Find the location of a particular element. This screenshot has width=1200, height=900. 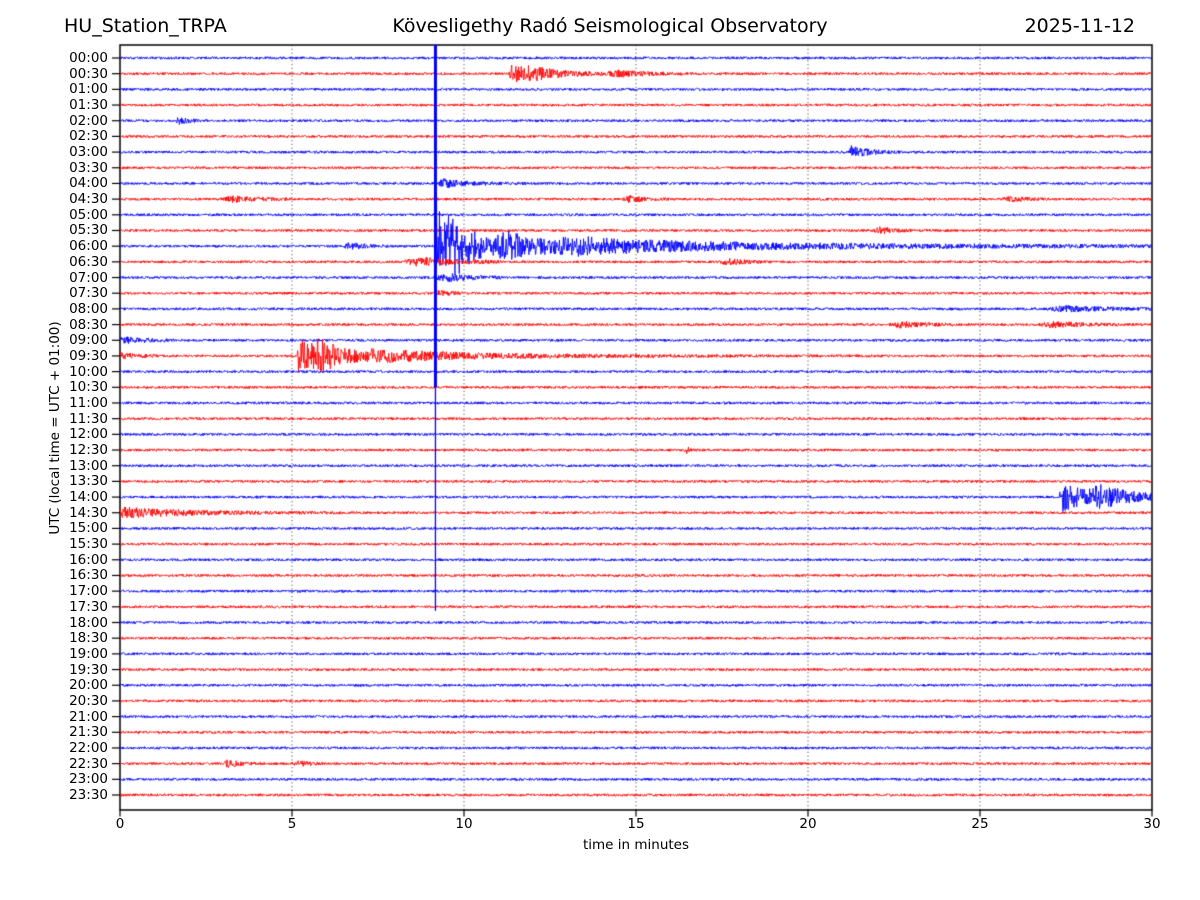

y-tick-label: 13:30 is located at coordinates (88, 481).